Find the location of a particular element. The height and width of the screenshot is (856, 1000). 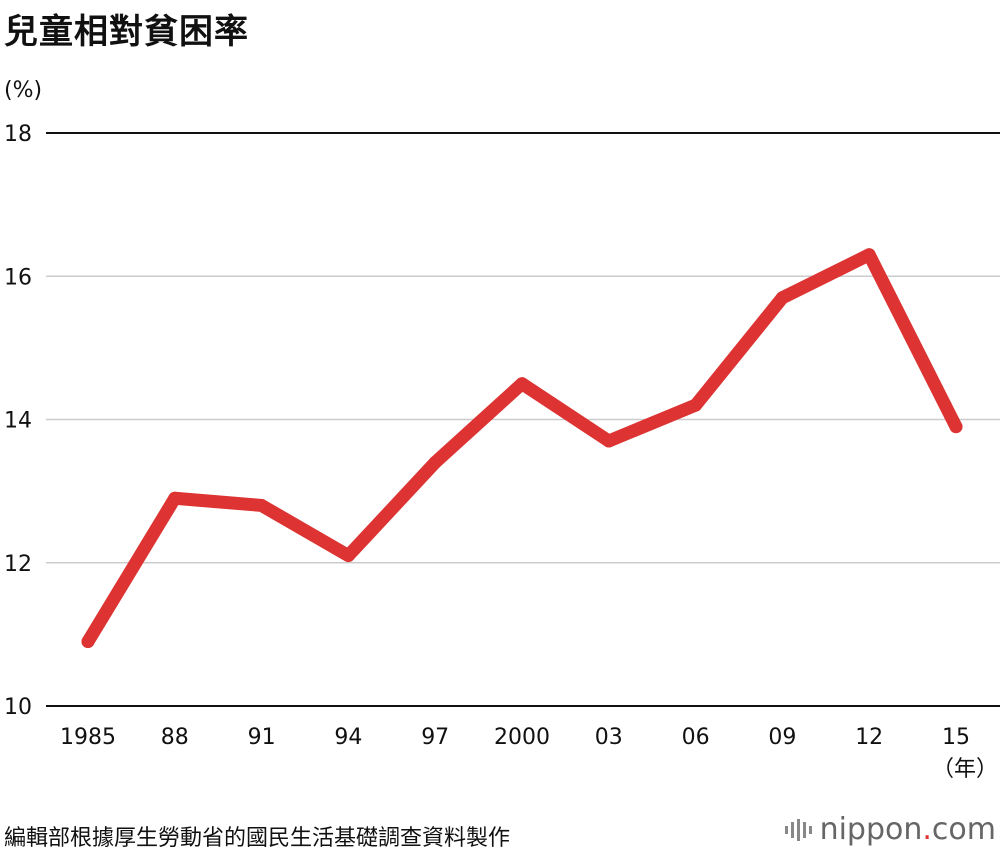

x-tick-label: 12 is located at coordinates (869, 737).